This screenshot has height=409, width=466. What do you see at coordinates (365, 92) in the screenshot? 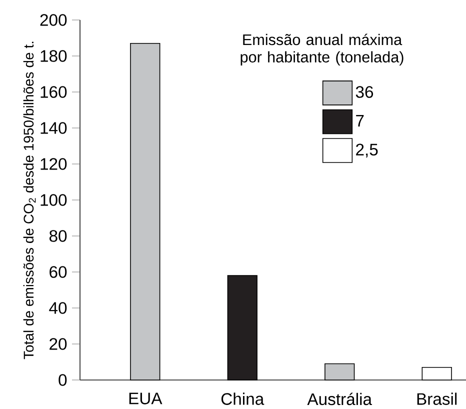
I see `legend-label: 36` at bounding box center [365, 92].